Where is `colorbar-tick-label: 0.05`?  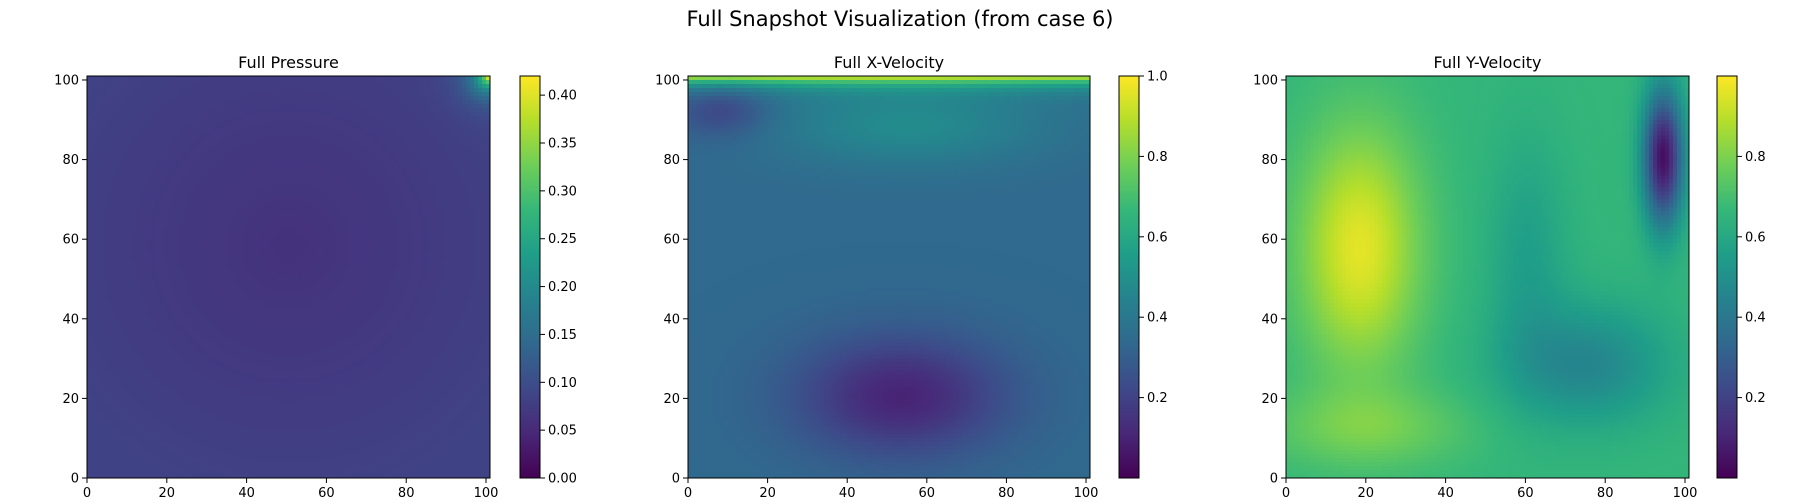 colorbar-tick-label: 0.05 is located at coordinates (562, 431).